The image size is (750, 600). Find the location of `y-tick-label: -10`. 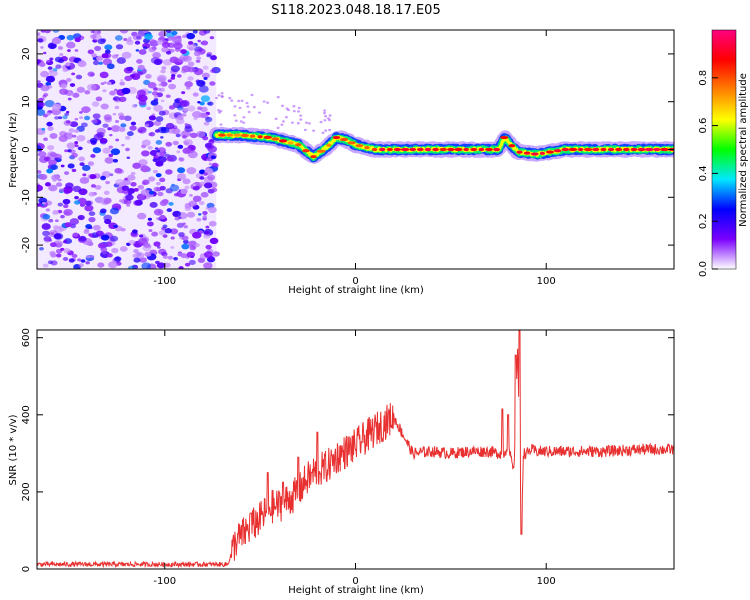

y-tick-label: -10 is located at coordinates (26, 197).